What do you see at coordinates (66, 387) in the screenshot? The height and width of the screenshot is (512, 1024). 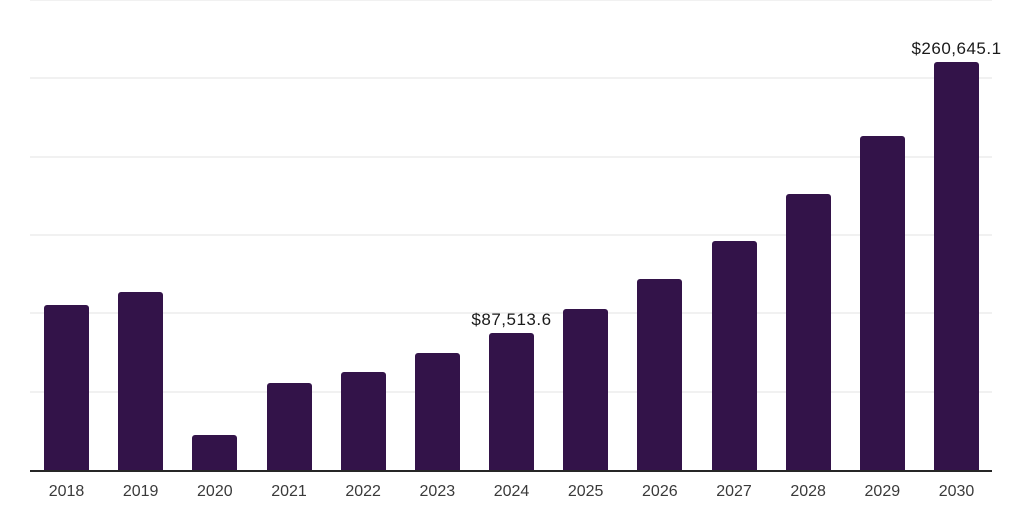 I see `bar-2018` at bounding box center [66, 387].